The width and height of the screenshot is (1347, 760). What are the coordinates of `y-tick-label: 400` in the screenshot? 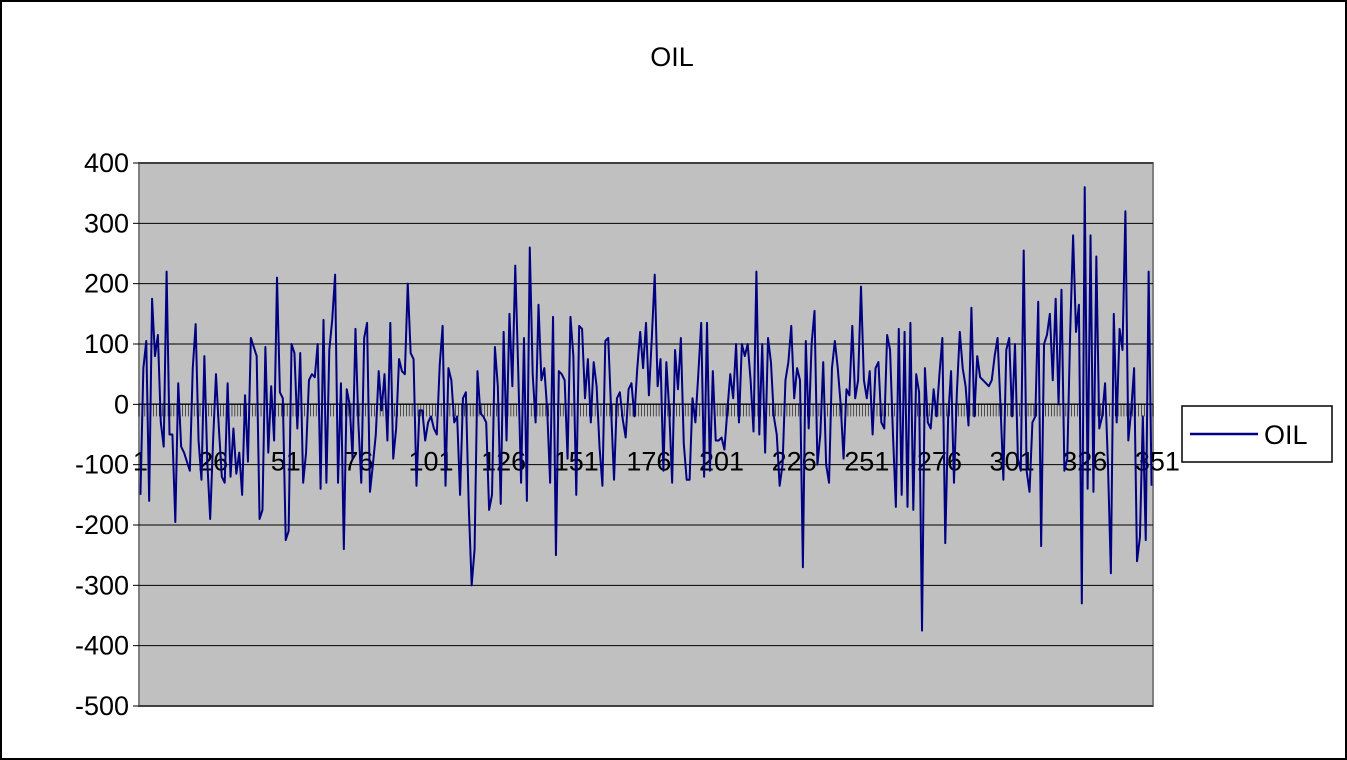 It's located at (106, 163).